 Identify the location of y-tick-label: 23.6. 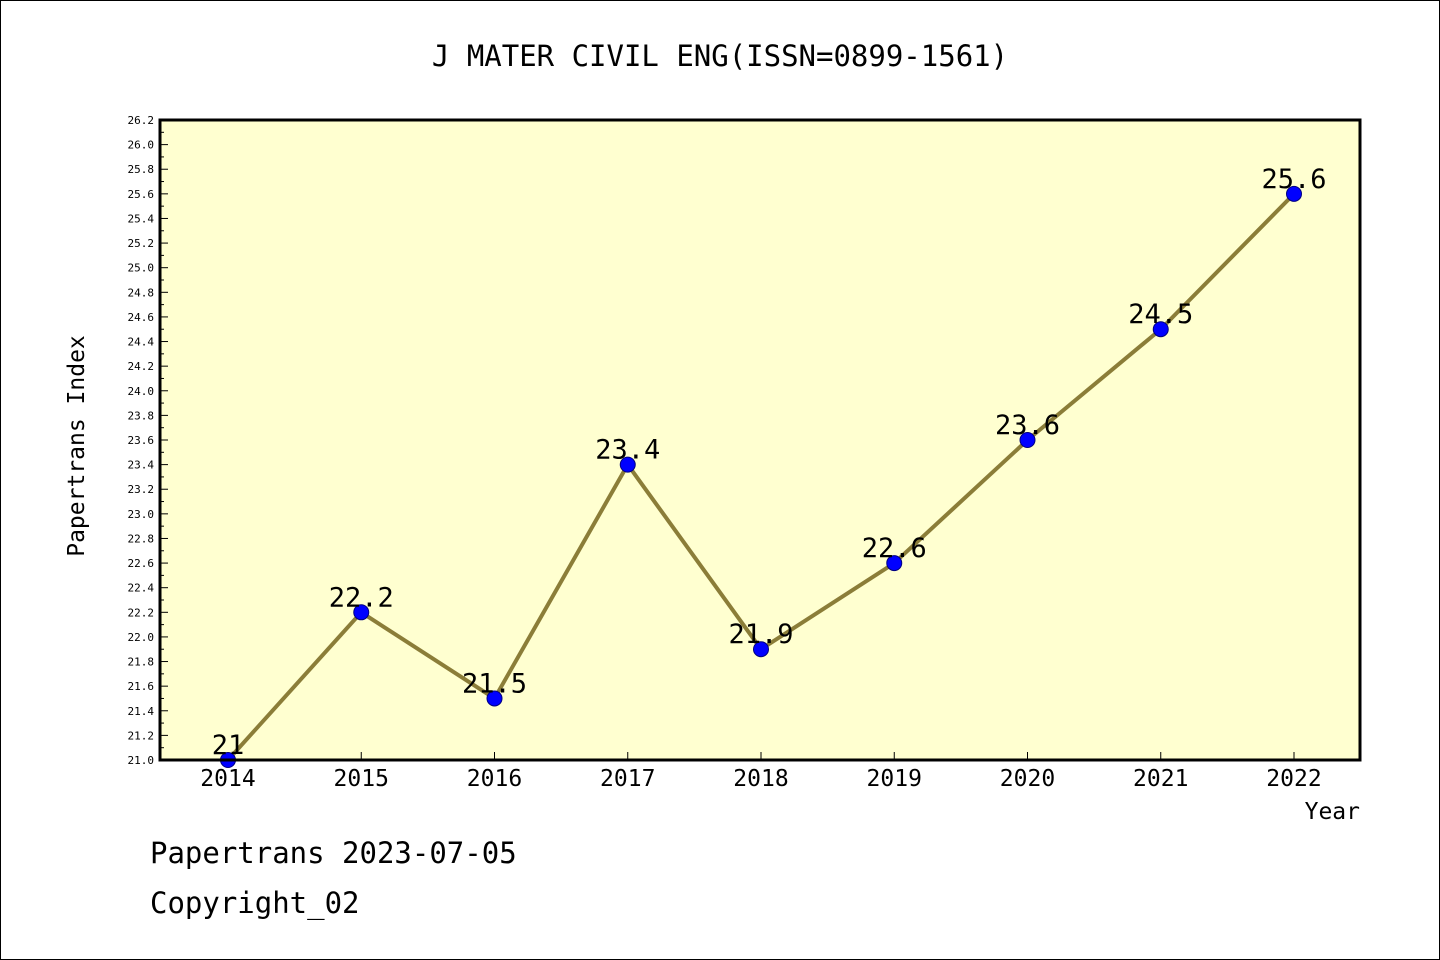
(141, 440).